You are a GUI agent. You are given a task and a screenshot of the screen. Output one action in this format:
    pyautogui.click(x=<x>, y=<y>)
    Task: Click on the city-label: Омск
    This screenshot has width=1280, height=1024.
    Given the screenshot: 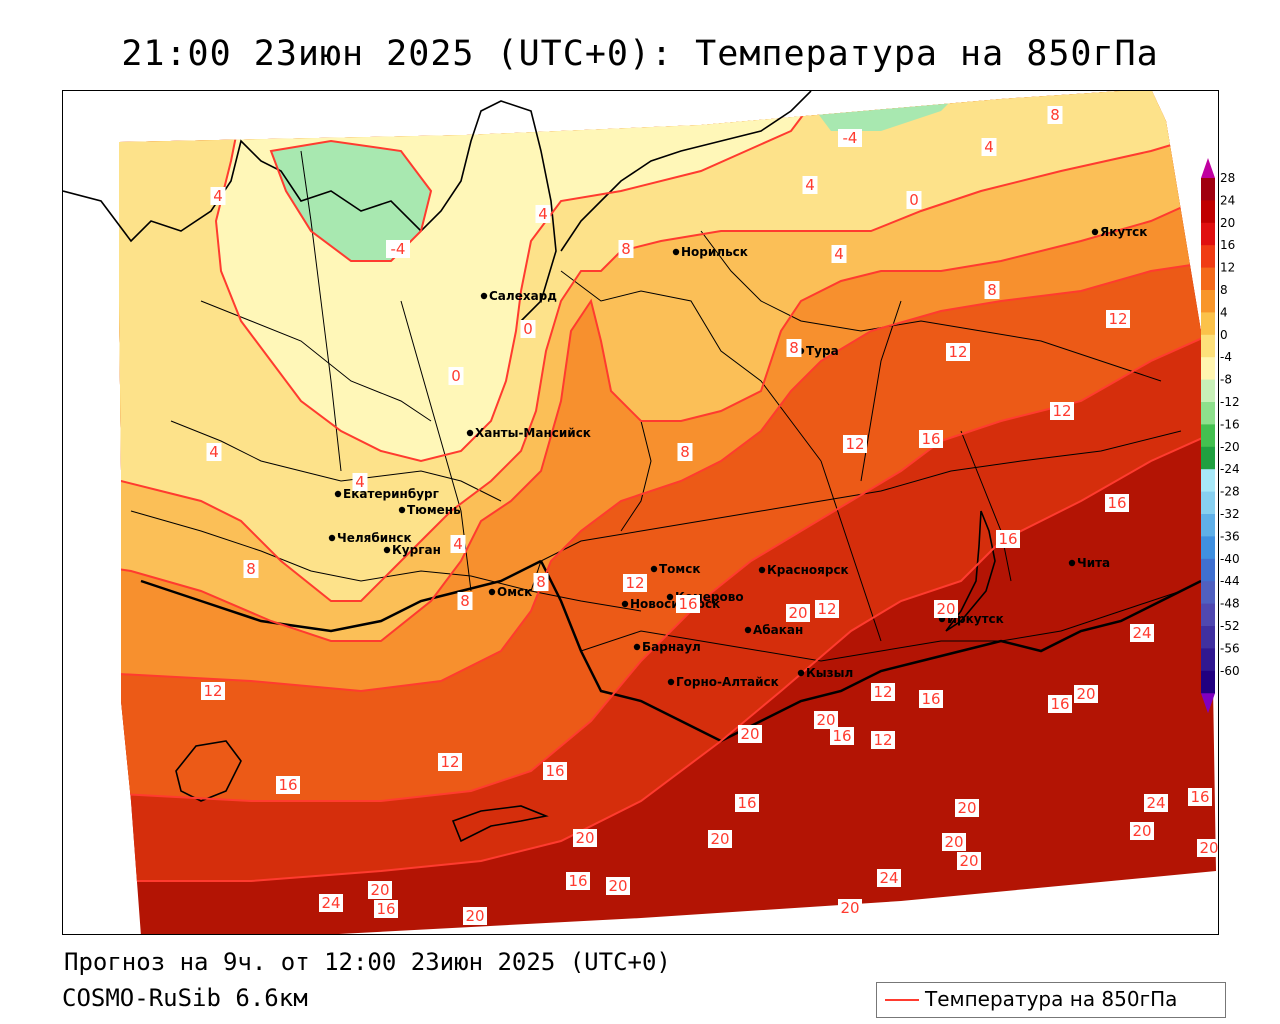 What is the action you would take?
    pyautogui.click(x=514, y=592)
    